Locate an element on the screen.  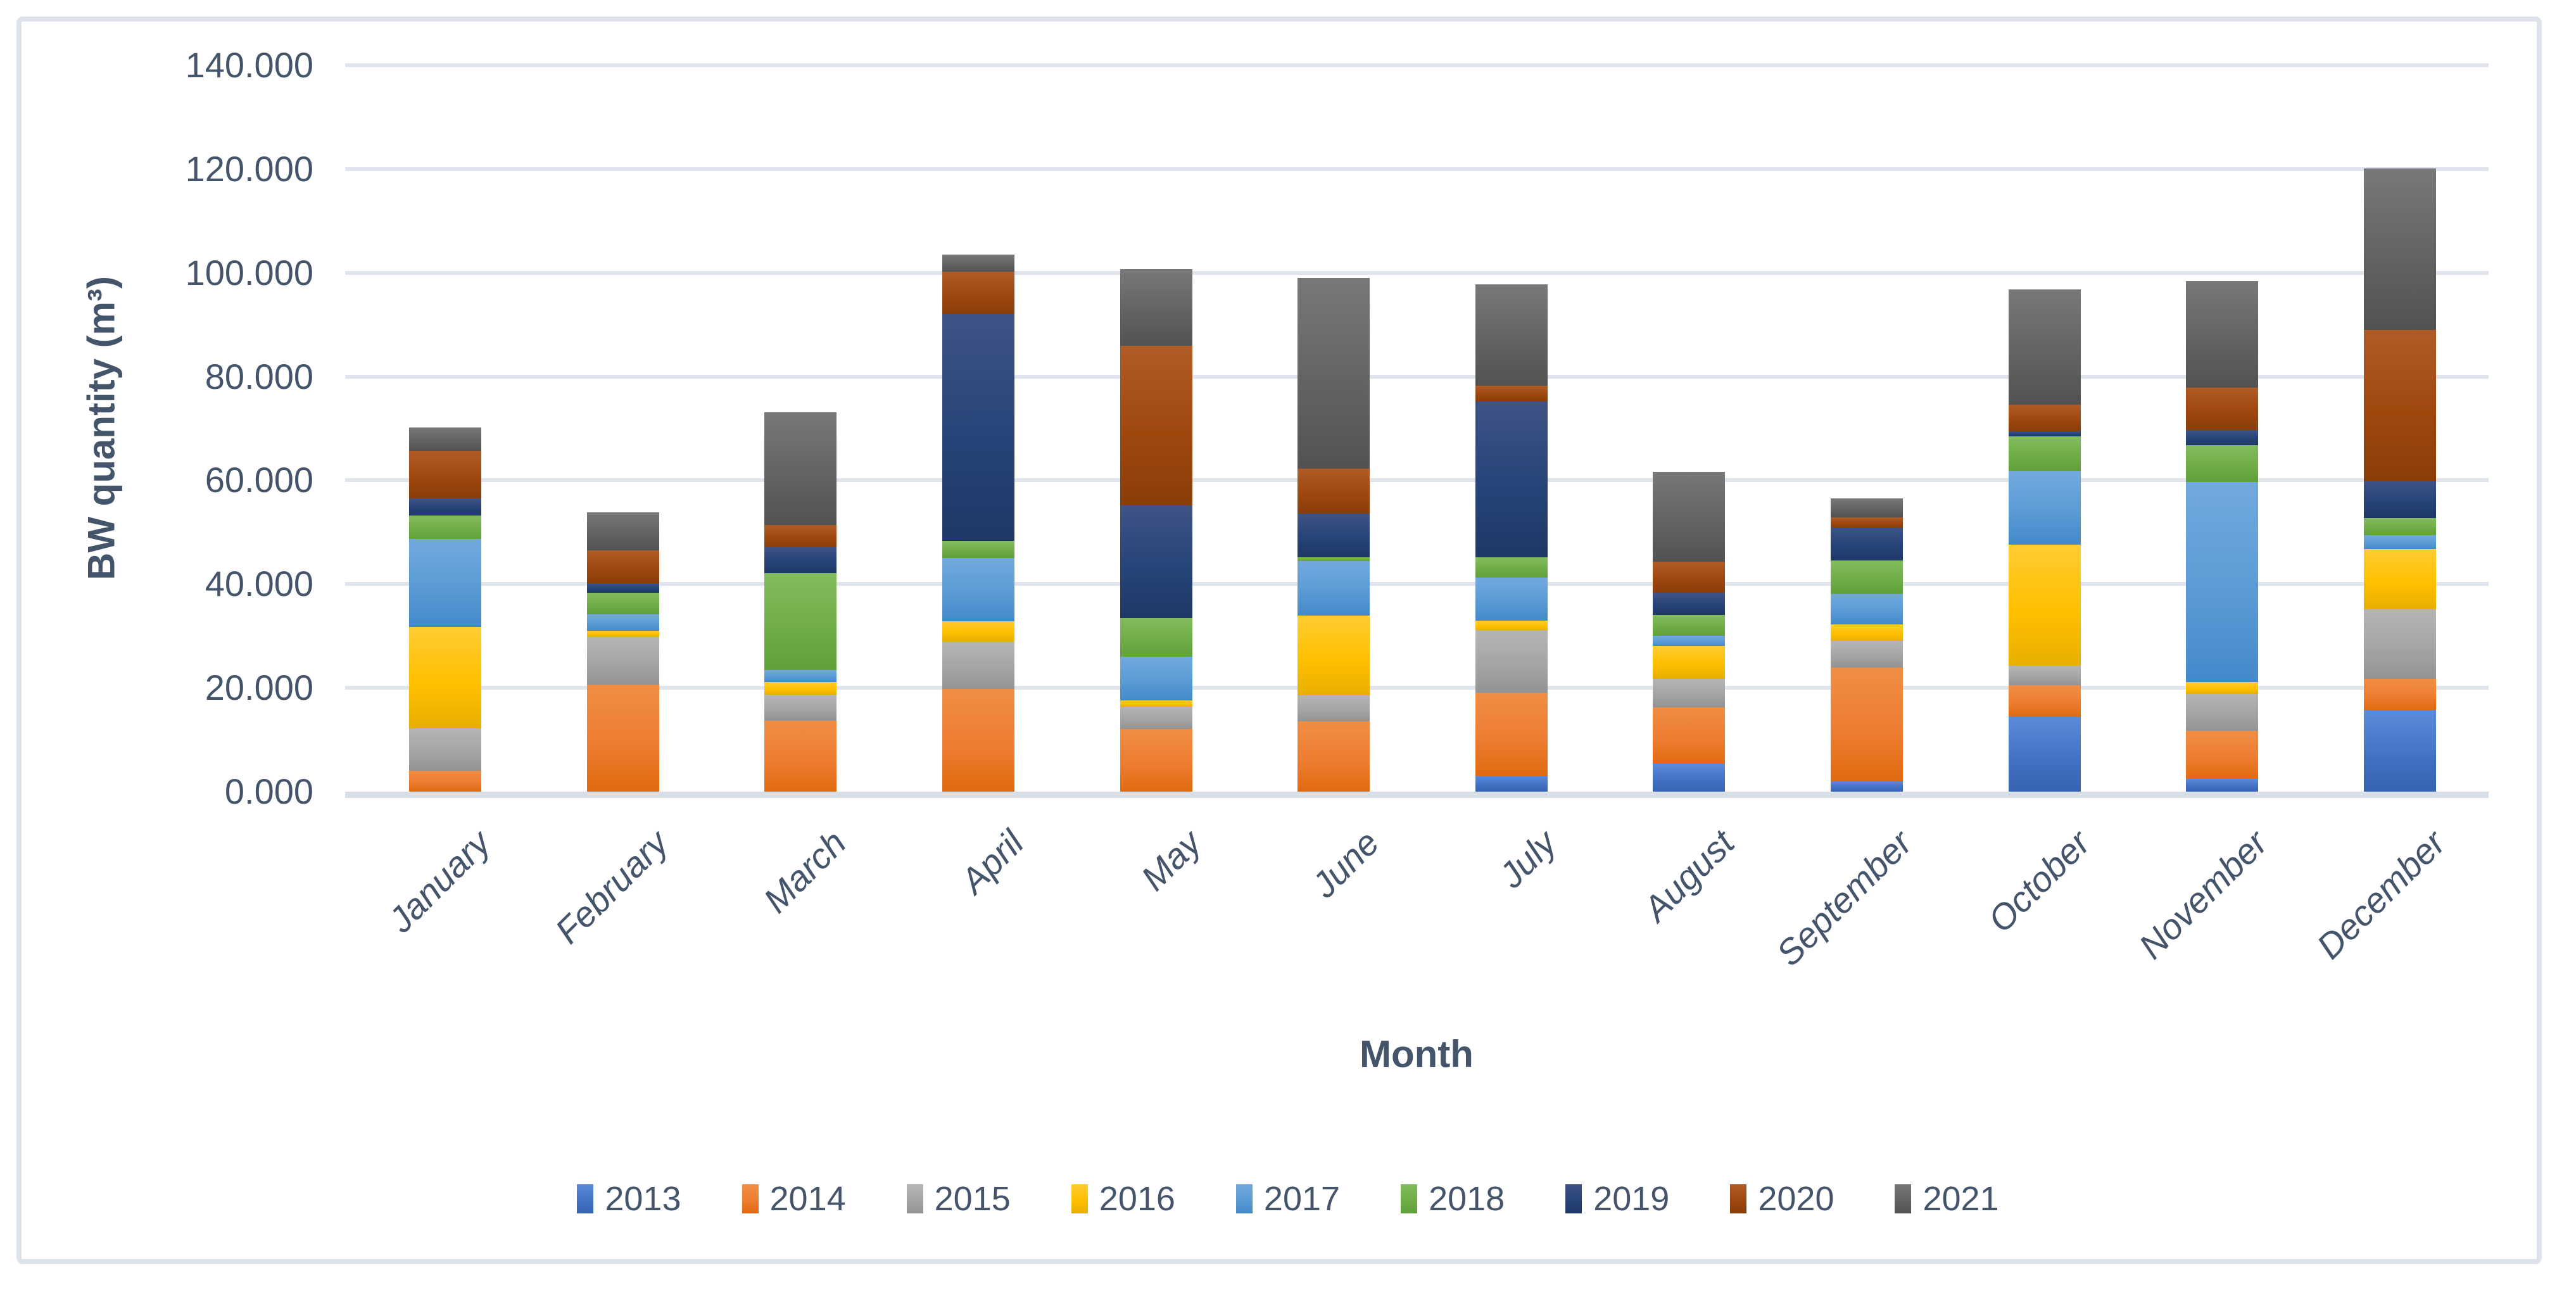
legend-swatch-2015 is located at coordinates (914, 1198).